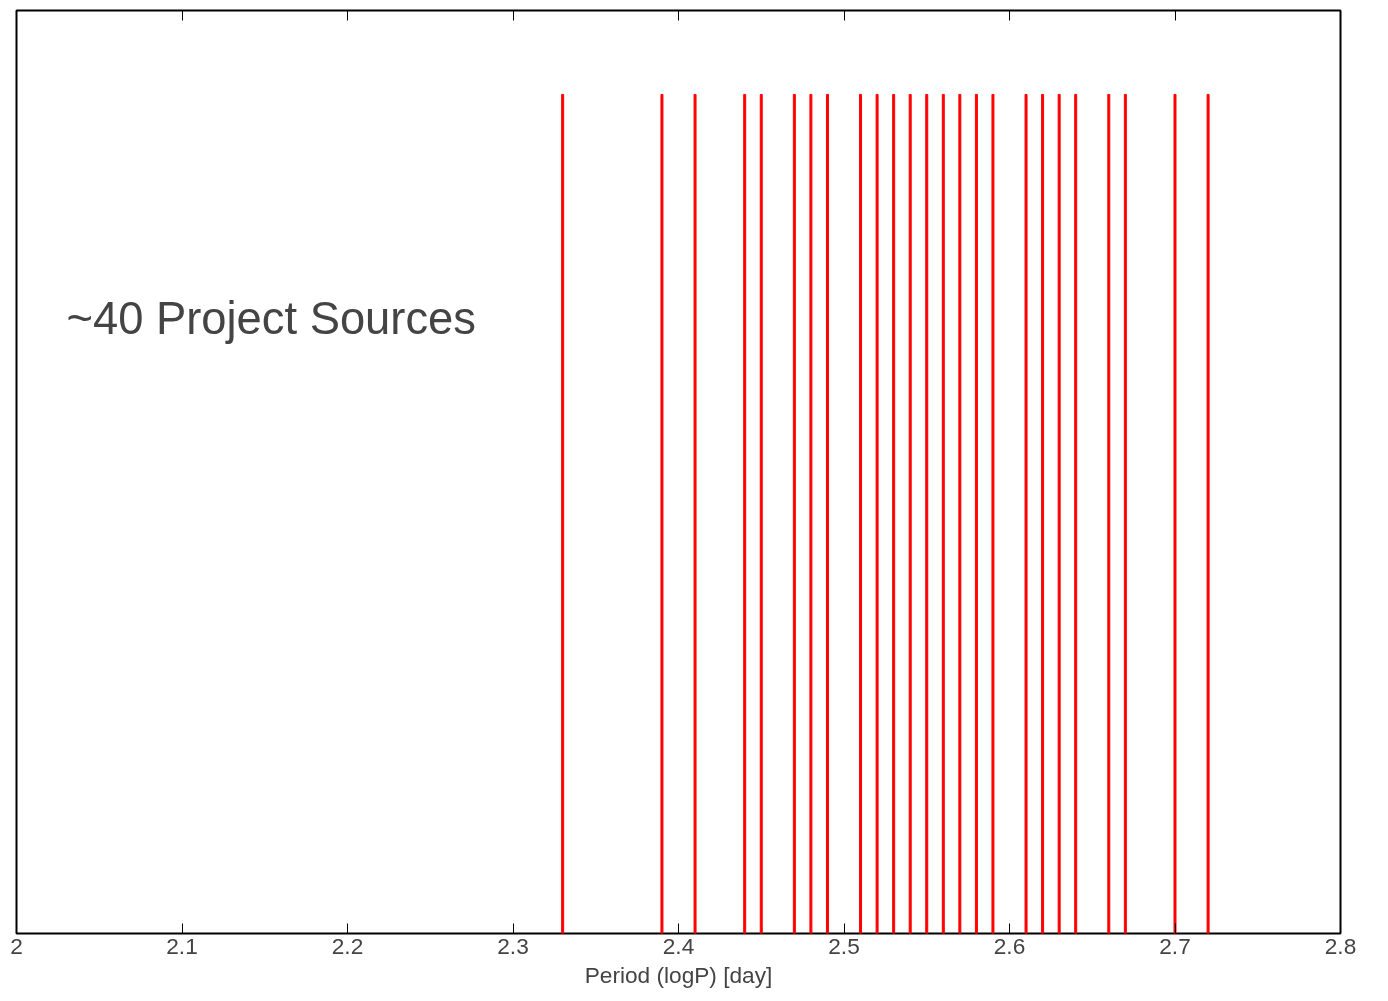 The image size is (1388, 1001). I want to click on x-tick-label: 2.3, so click(513, 945).